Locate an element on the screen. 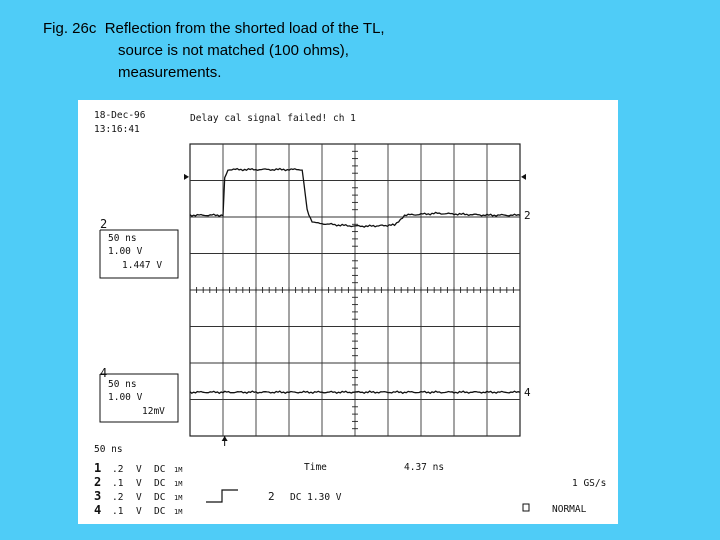 The height and width of the screenshot is (540, 720). ch4-reading: 12mV is located at coordinates (153, 411).